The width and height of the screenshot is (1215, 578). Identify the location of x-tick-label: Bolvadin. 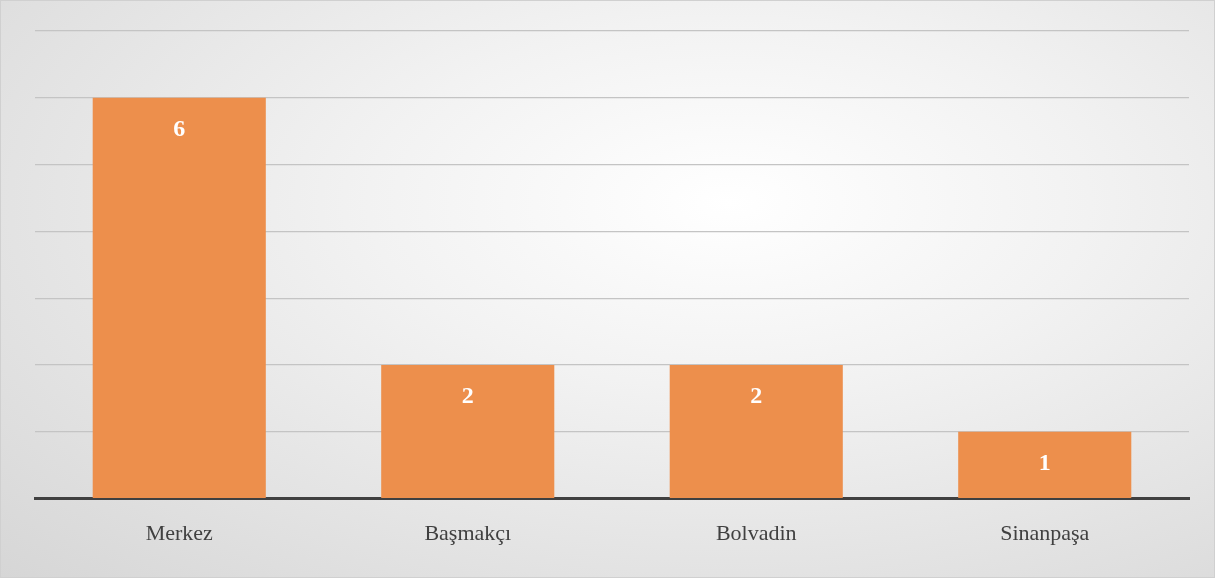
(756, 532).